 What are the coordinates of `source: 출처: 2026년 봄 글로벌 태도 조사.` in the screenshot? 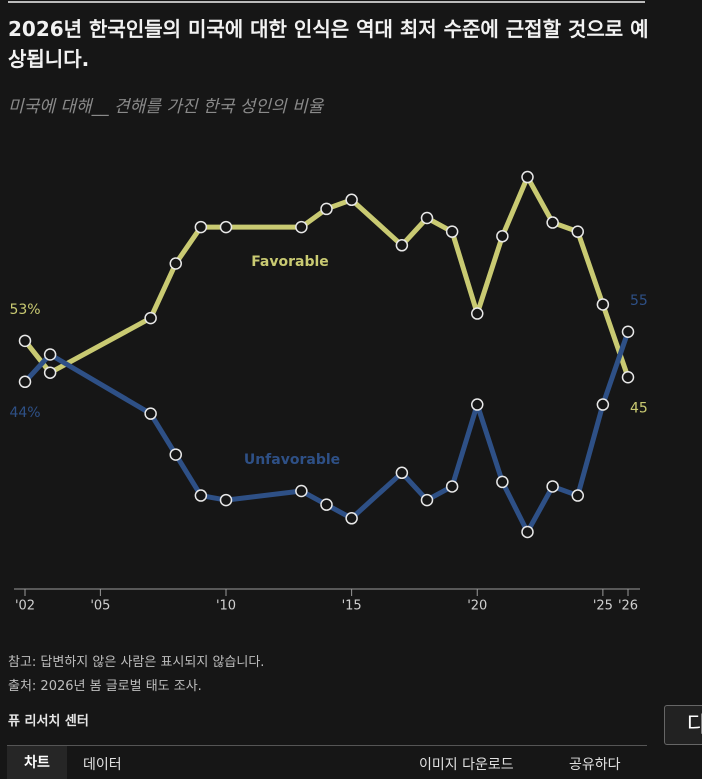 It's located at (105, 686).